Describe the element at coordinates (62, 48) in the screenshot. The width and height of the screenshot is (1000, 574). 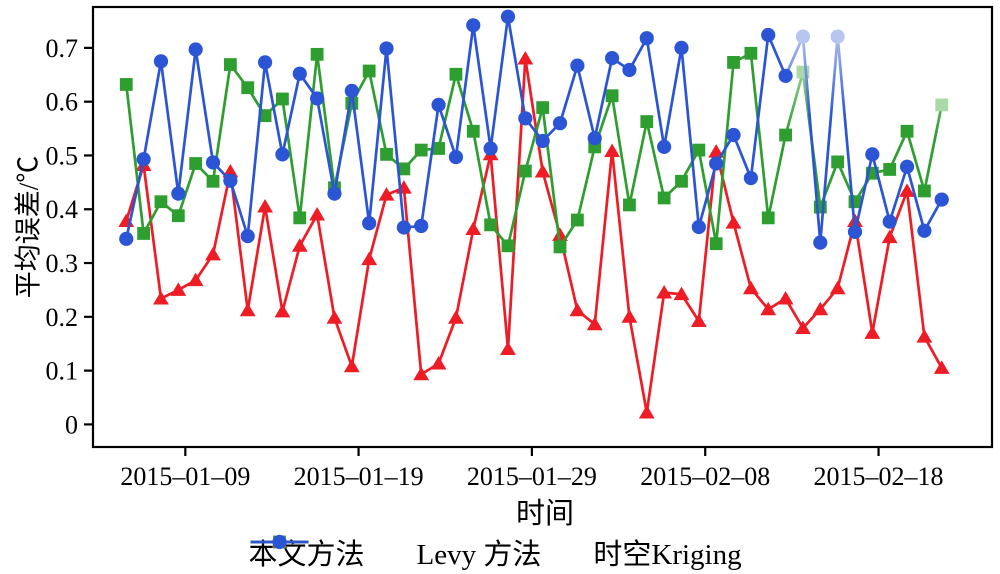
I see `svg-text: 0.7` at that location.